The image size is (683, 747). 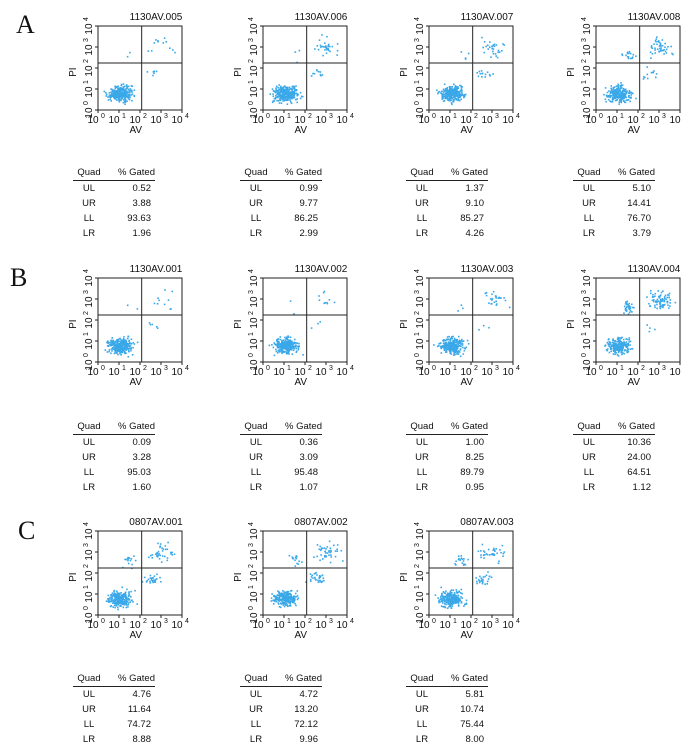 What do you see at coordinates (281, 457) in the screenshot?
I see `quadrant-row: UR 3.09` at bounding box center [281, 457].